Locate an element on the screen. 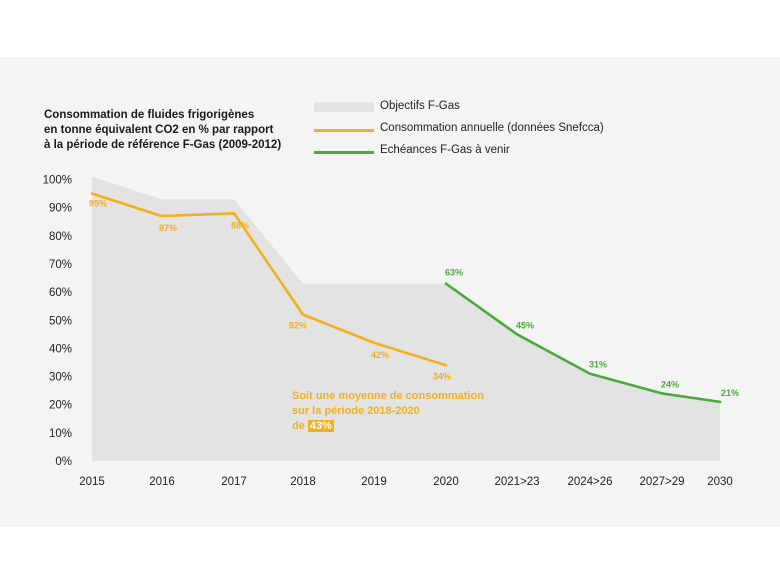 This screenshot has height=585, width=780. legend-swatch-green-line is located at coordinates (344, 152).